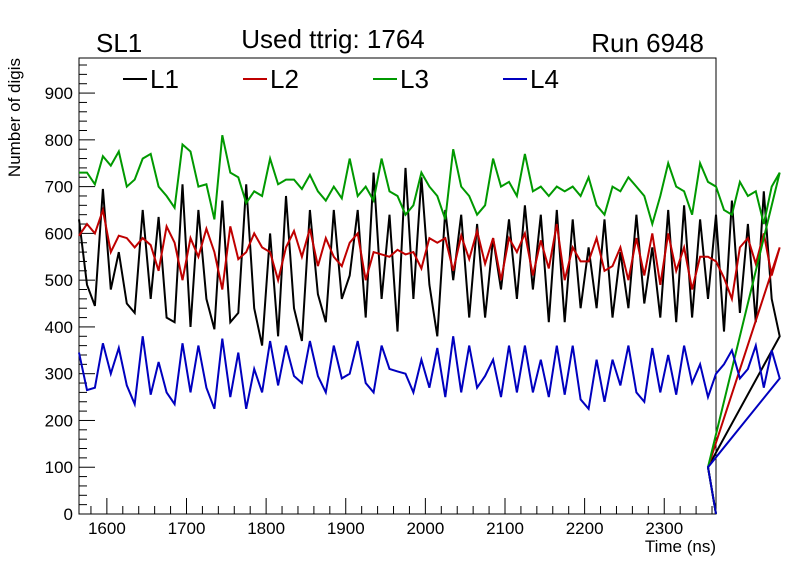 This screenshot has width=796, height=572. What do you see at coordinates (266, 528) in the screenshot?
I see `x-tick-label: 1800` at bounding box center [266, 528].